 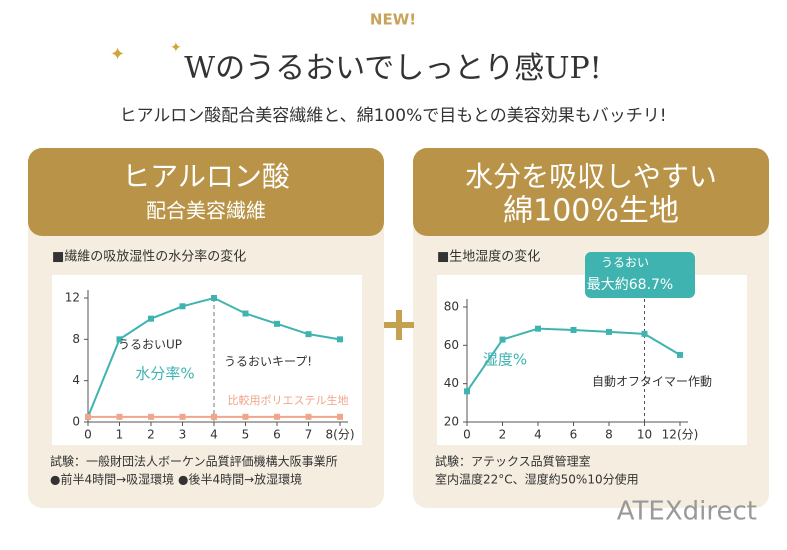 I want to click on subheadline: ヒアルロン酸配合美容繊維と、綿100%で目もとの美容効果もバッチリ!, so click(x=392, y=116).